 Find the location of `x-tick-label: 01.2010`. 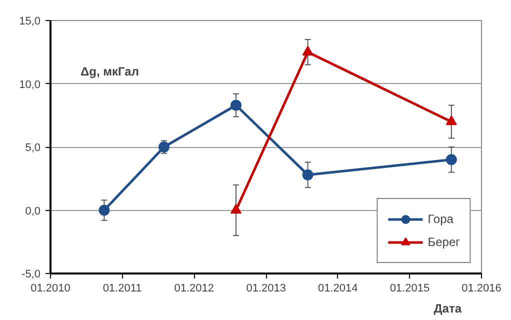

x-tick-label: 01.2010 is located at coordinates (50, 288).